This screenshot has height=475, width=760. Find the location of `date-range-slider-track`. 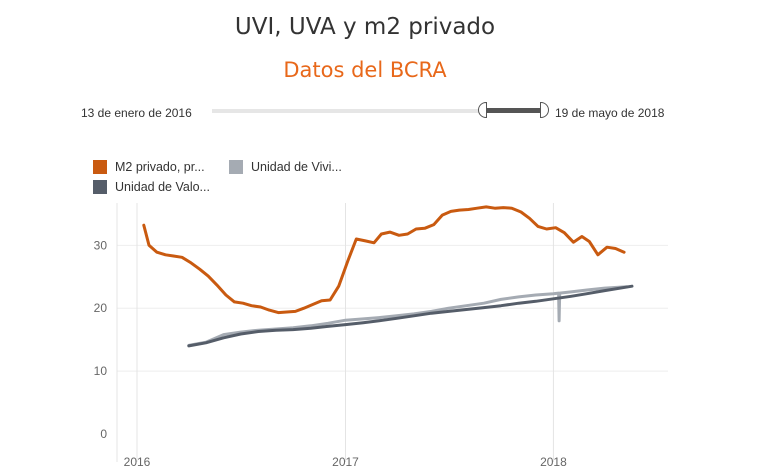

date-range-slider-track is located at coordinates (379, 111).